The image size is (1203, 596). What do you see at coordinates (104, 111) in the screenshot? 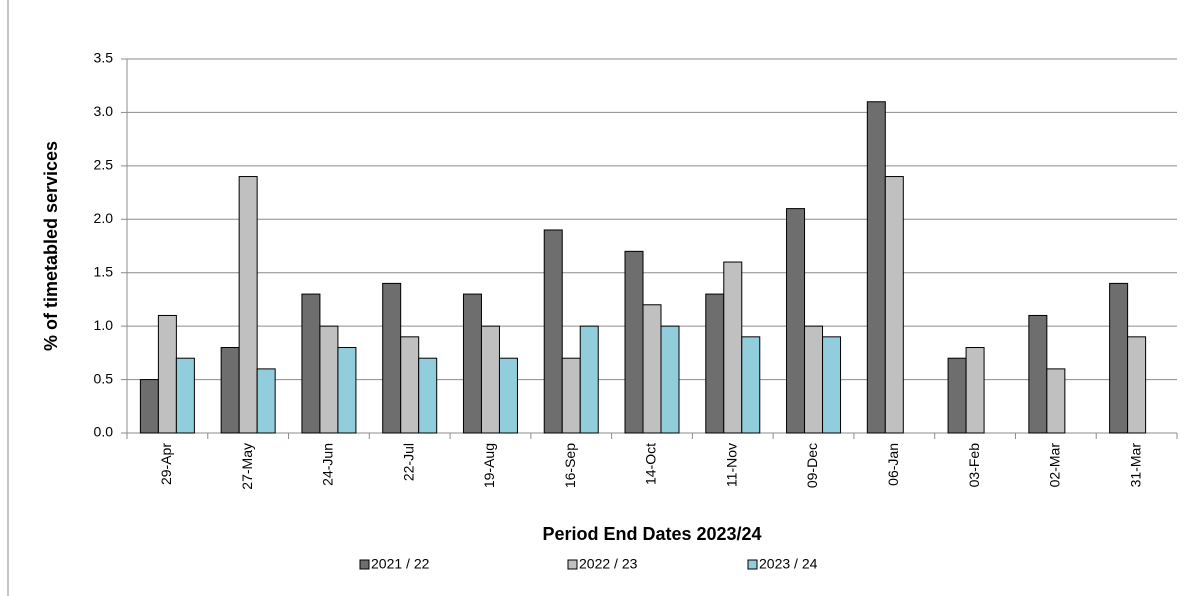
I see `y-tick-label: 3.0` at bounding box center [104, 111].